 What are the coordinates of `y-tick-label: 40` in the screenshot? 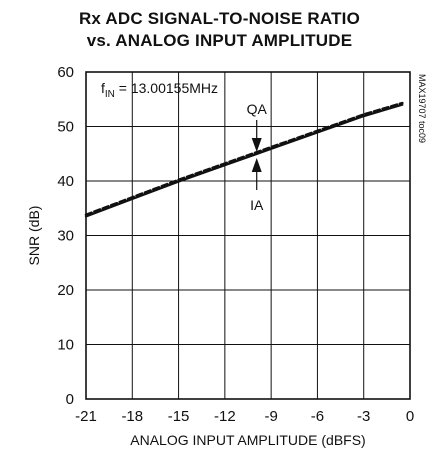 It's located at (65, 181).